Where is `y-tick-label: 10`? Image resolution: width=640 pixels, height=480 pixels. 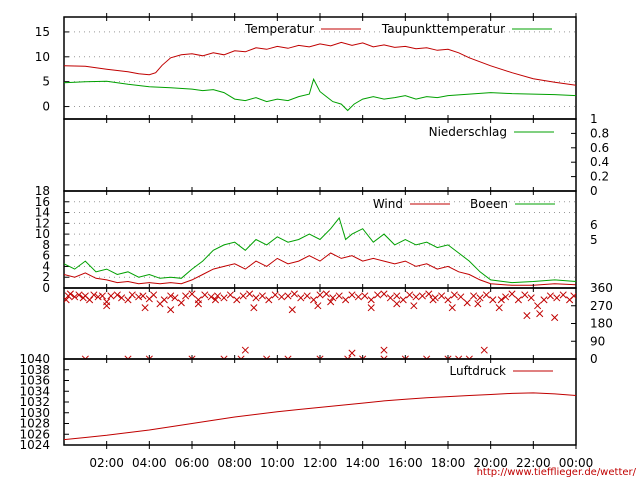
y-tick-label: 10 is located at coordinates (42, 57).